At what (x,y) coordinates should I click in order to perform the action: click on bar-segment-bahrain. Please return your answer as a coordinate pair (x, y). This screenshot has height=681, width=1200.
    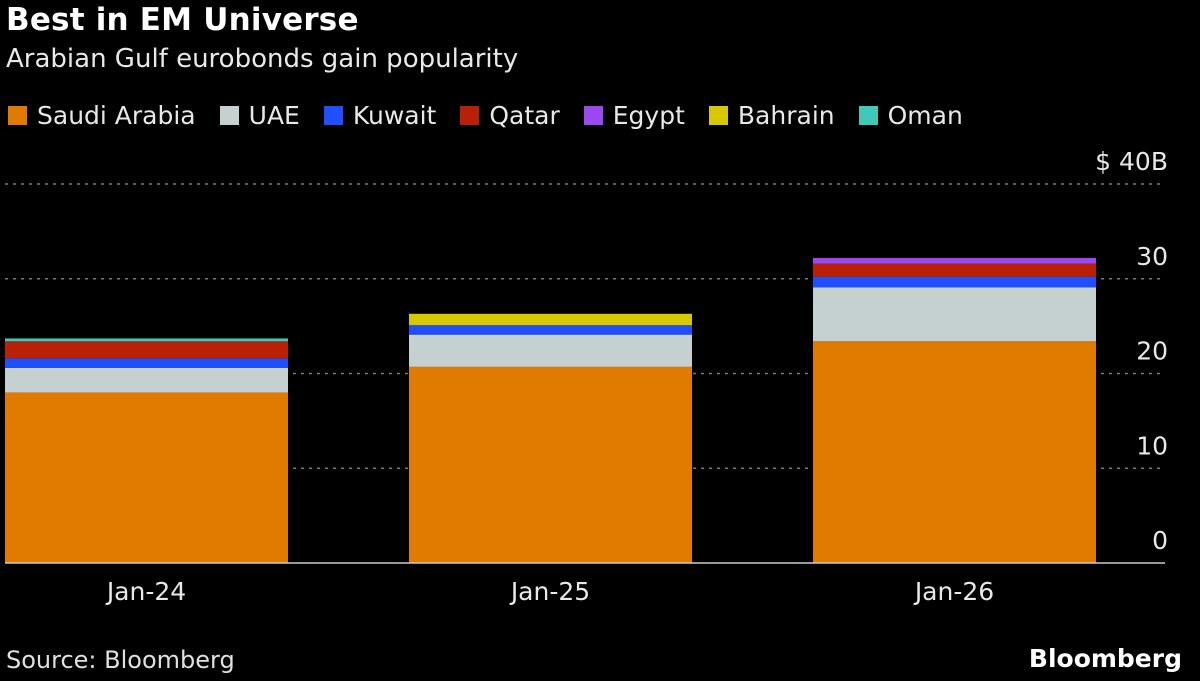
    Looking at the image, I should click on (550, 319).